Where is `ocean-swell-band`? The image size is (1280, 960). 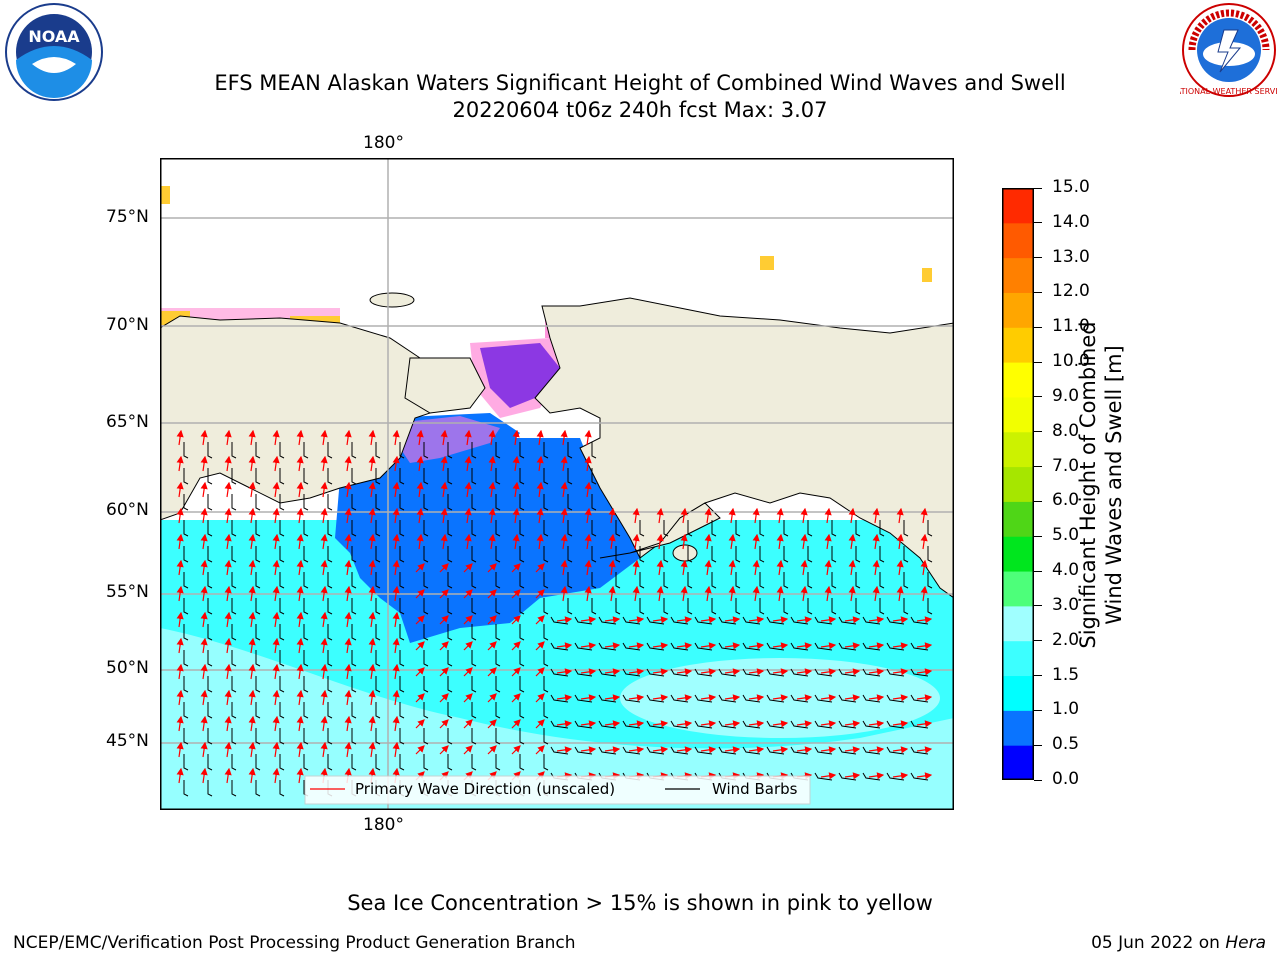
ocean-swell-band is located at coordinates (557, 719).